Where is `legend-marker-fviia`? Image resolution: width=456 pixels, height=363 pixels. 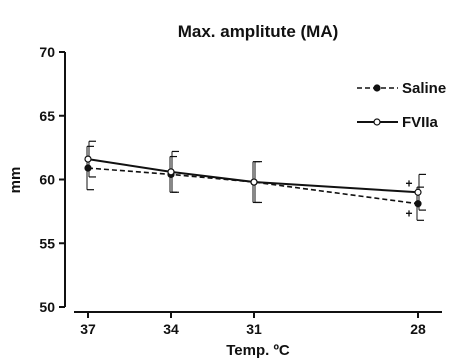
legend-marker-fviia is located at coordinates (377, 122).